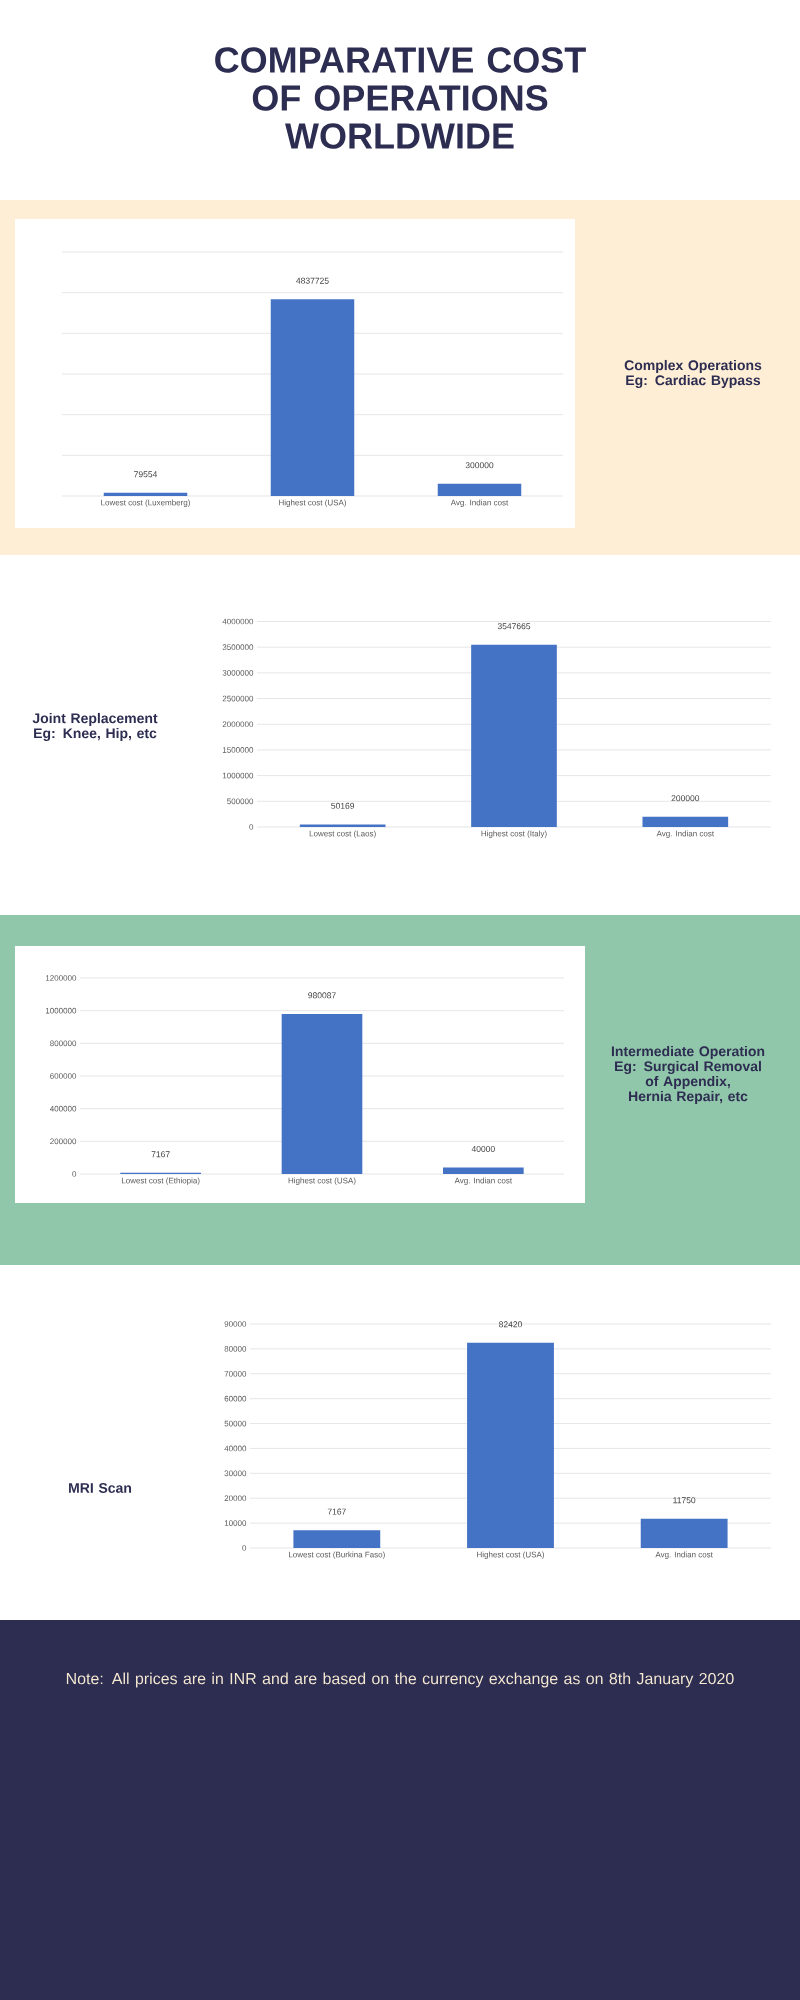 This screenshot has width=800, height=2000. I want to click on text: Complex Operations Eg: Cardiac Bypass, so click(693, 374).